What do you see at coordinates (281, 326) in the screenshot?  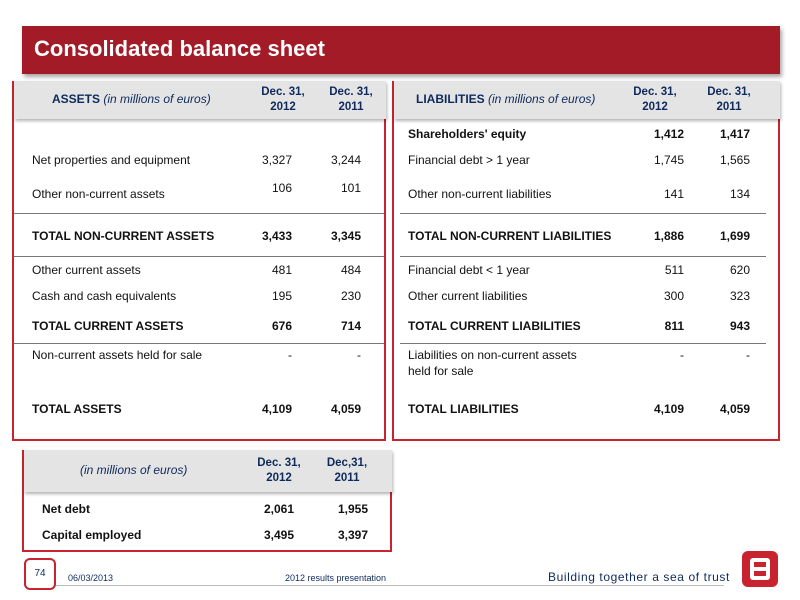 I see `value-2012: 676` at bounding box center [281, 326].